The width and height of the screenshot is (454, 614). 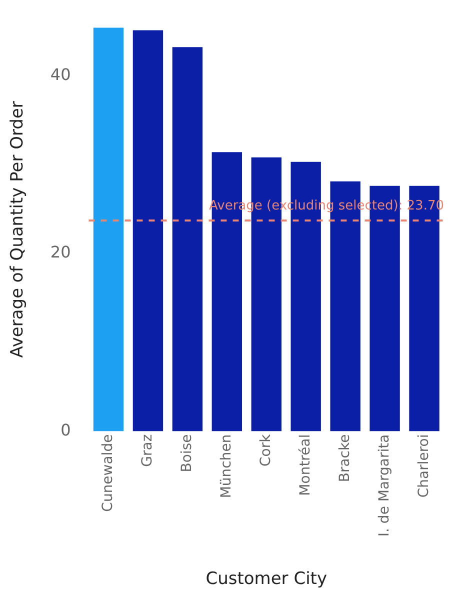 What do you see at coordinates (267, 579) in the screenshot?
I see `x-axis-title: Customer City` at bounding box center [267, 579].